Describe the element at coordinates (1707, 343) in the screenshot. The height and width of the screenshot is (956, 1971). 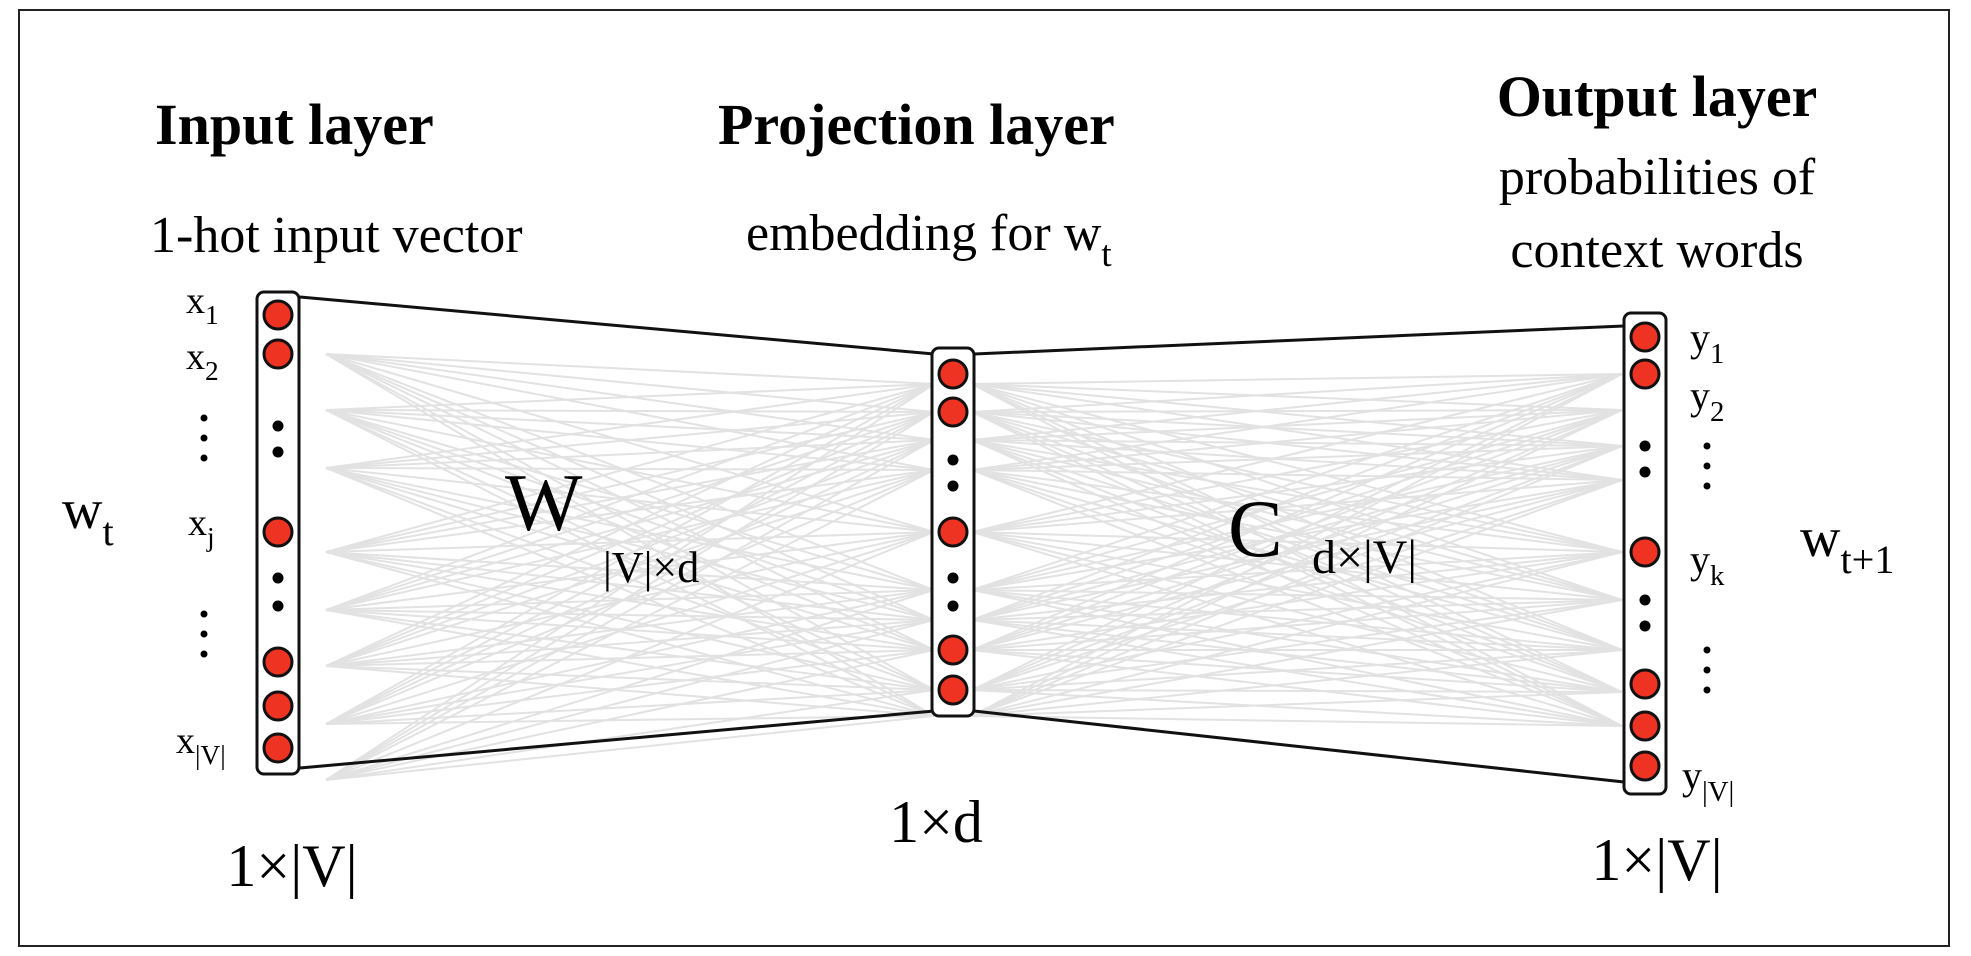
I see `output-node-label-1: y1` at that location.